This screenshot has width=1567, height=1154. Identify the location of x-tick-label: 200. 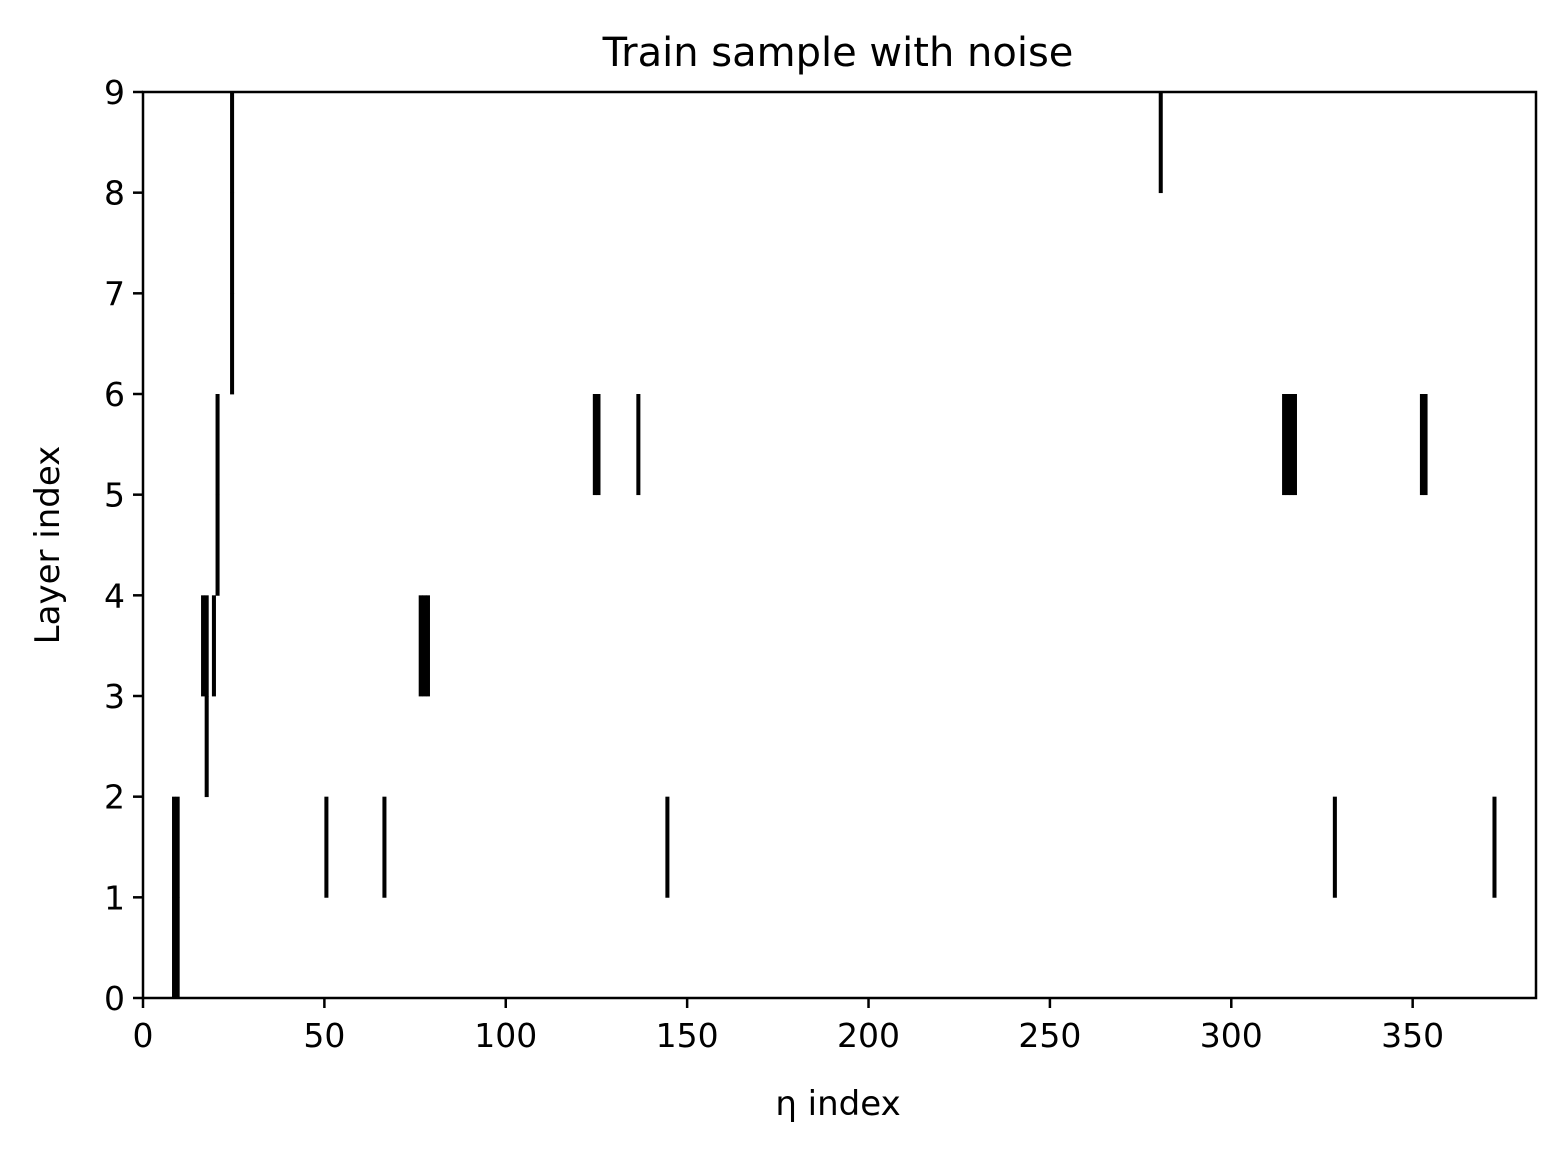
(868, 1035).